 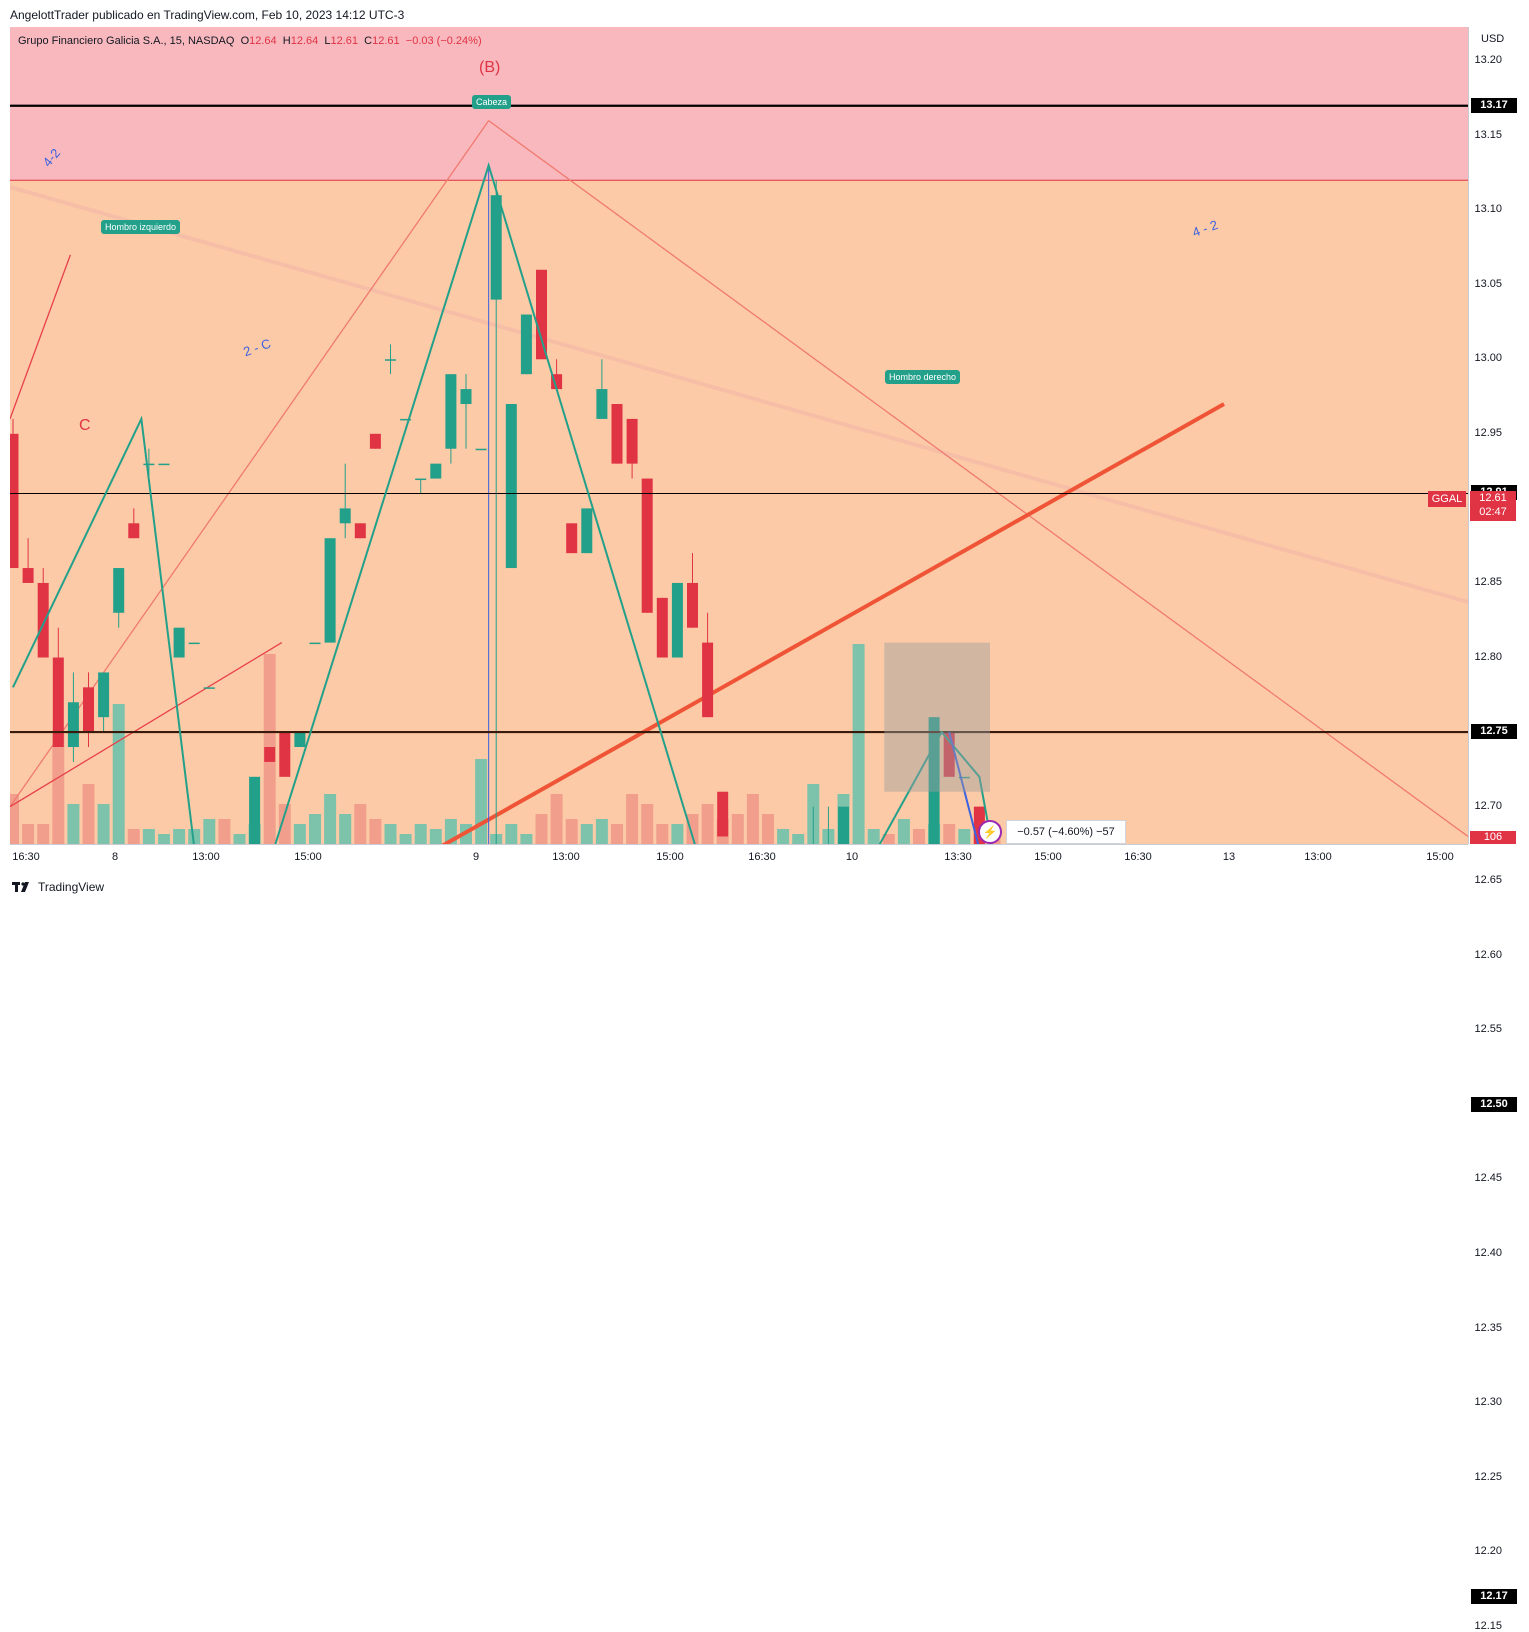 What do you see at coordinates (923, 377) in the screenshot?
I see `right-shoulder-callout: Hombro derecho` at bounding box center [923, 377].